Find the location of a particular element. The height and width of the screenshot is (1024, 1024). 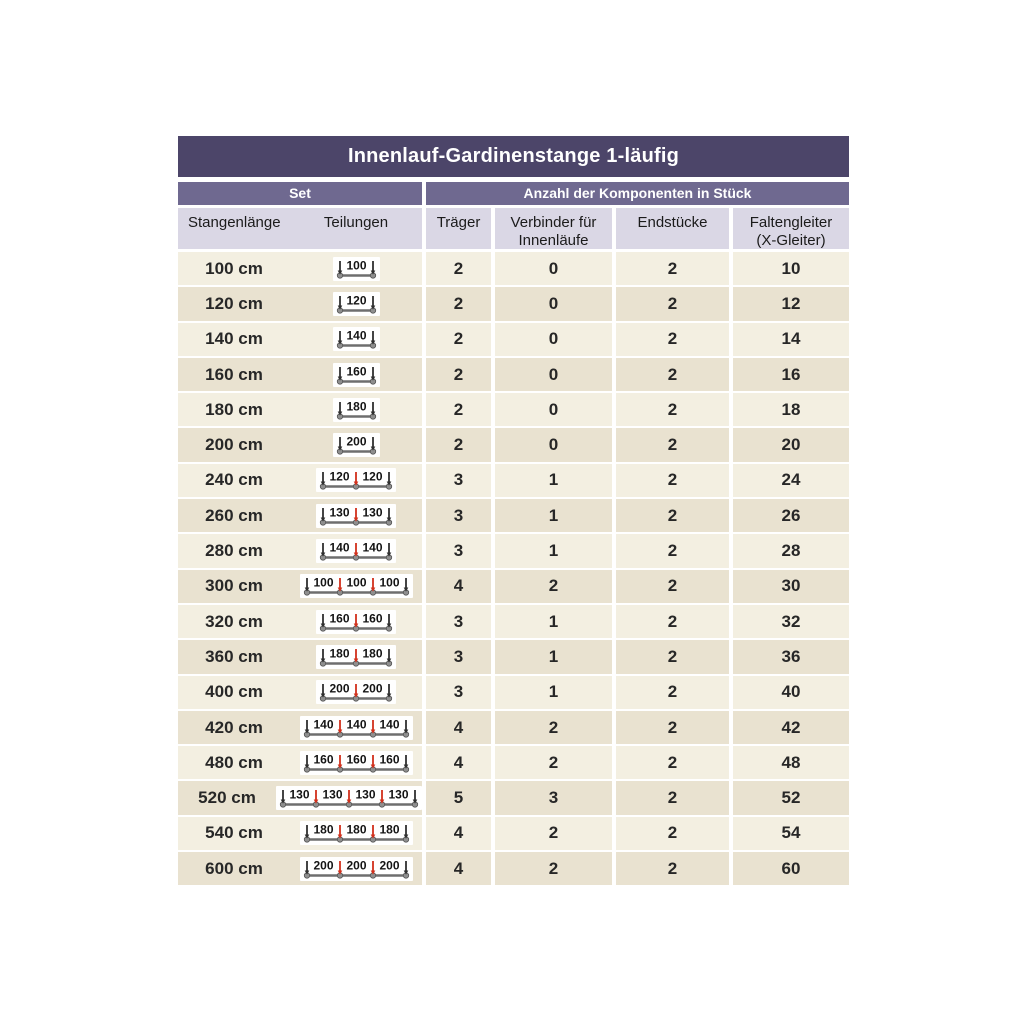

cell-faltengleiter: 60 is located at coordinates (791, 869).